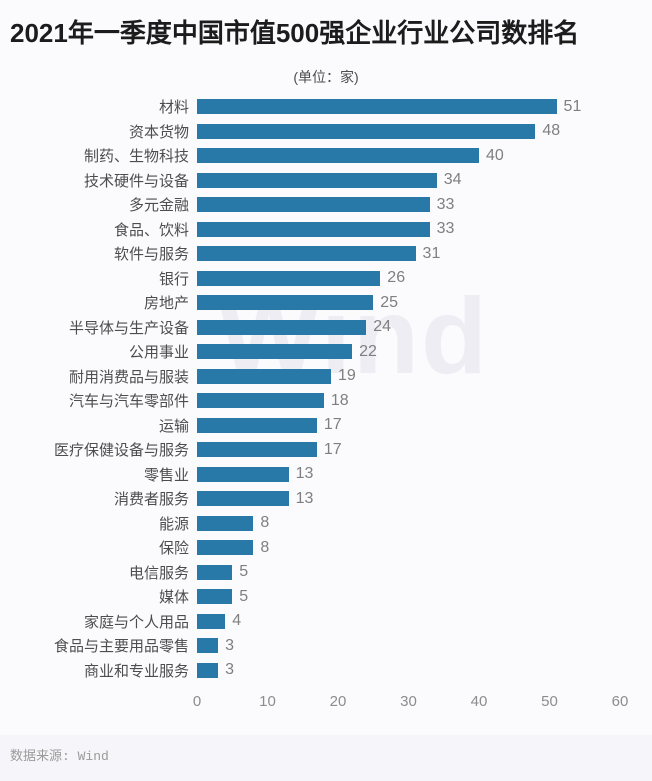 The height and width of the screenshot is (781, 652). I want to click on value-label: 33, so click(445, 229).